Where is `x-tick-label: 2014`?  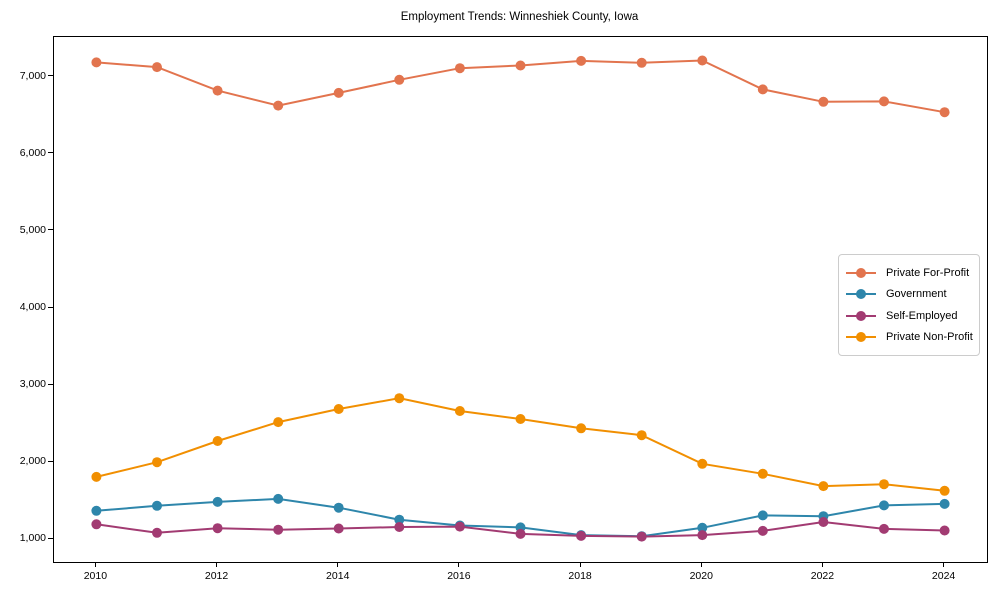
x-tick-label: 2014 is located at coordinates (338, 576).